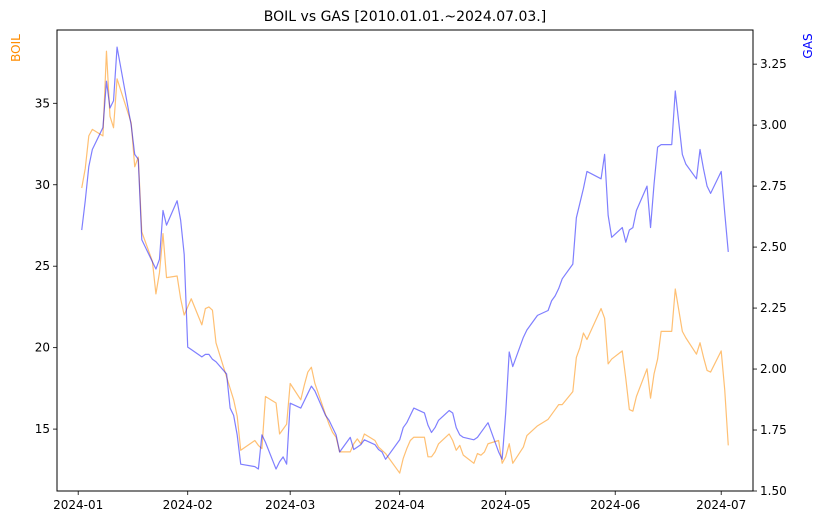  I want to click on x-tick-label: 2024-02, so click(188, 505).